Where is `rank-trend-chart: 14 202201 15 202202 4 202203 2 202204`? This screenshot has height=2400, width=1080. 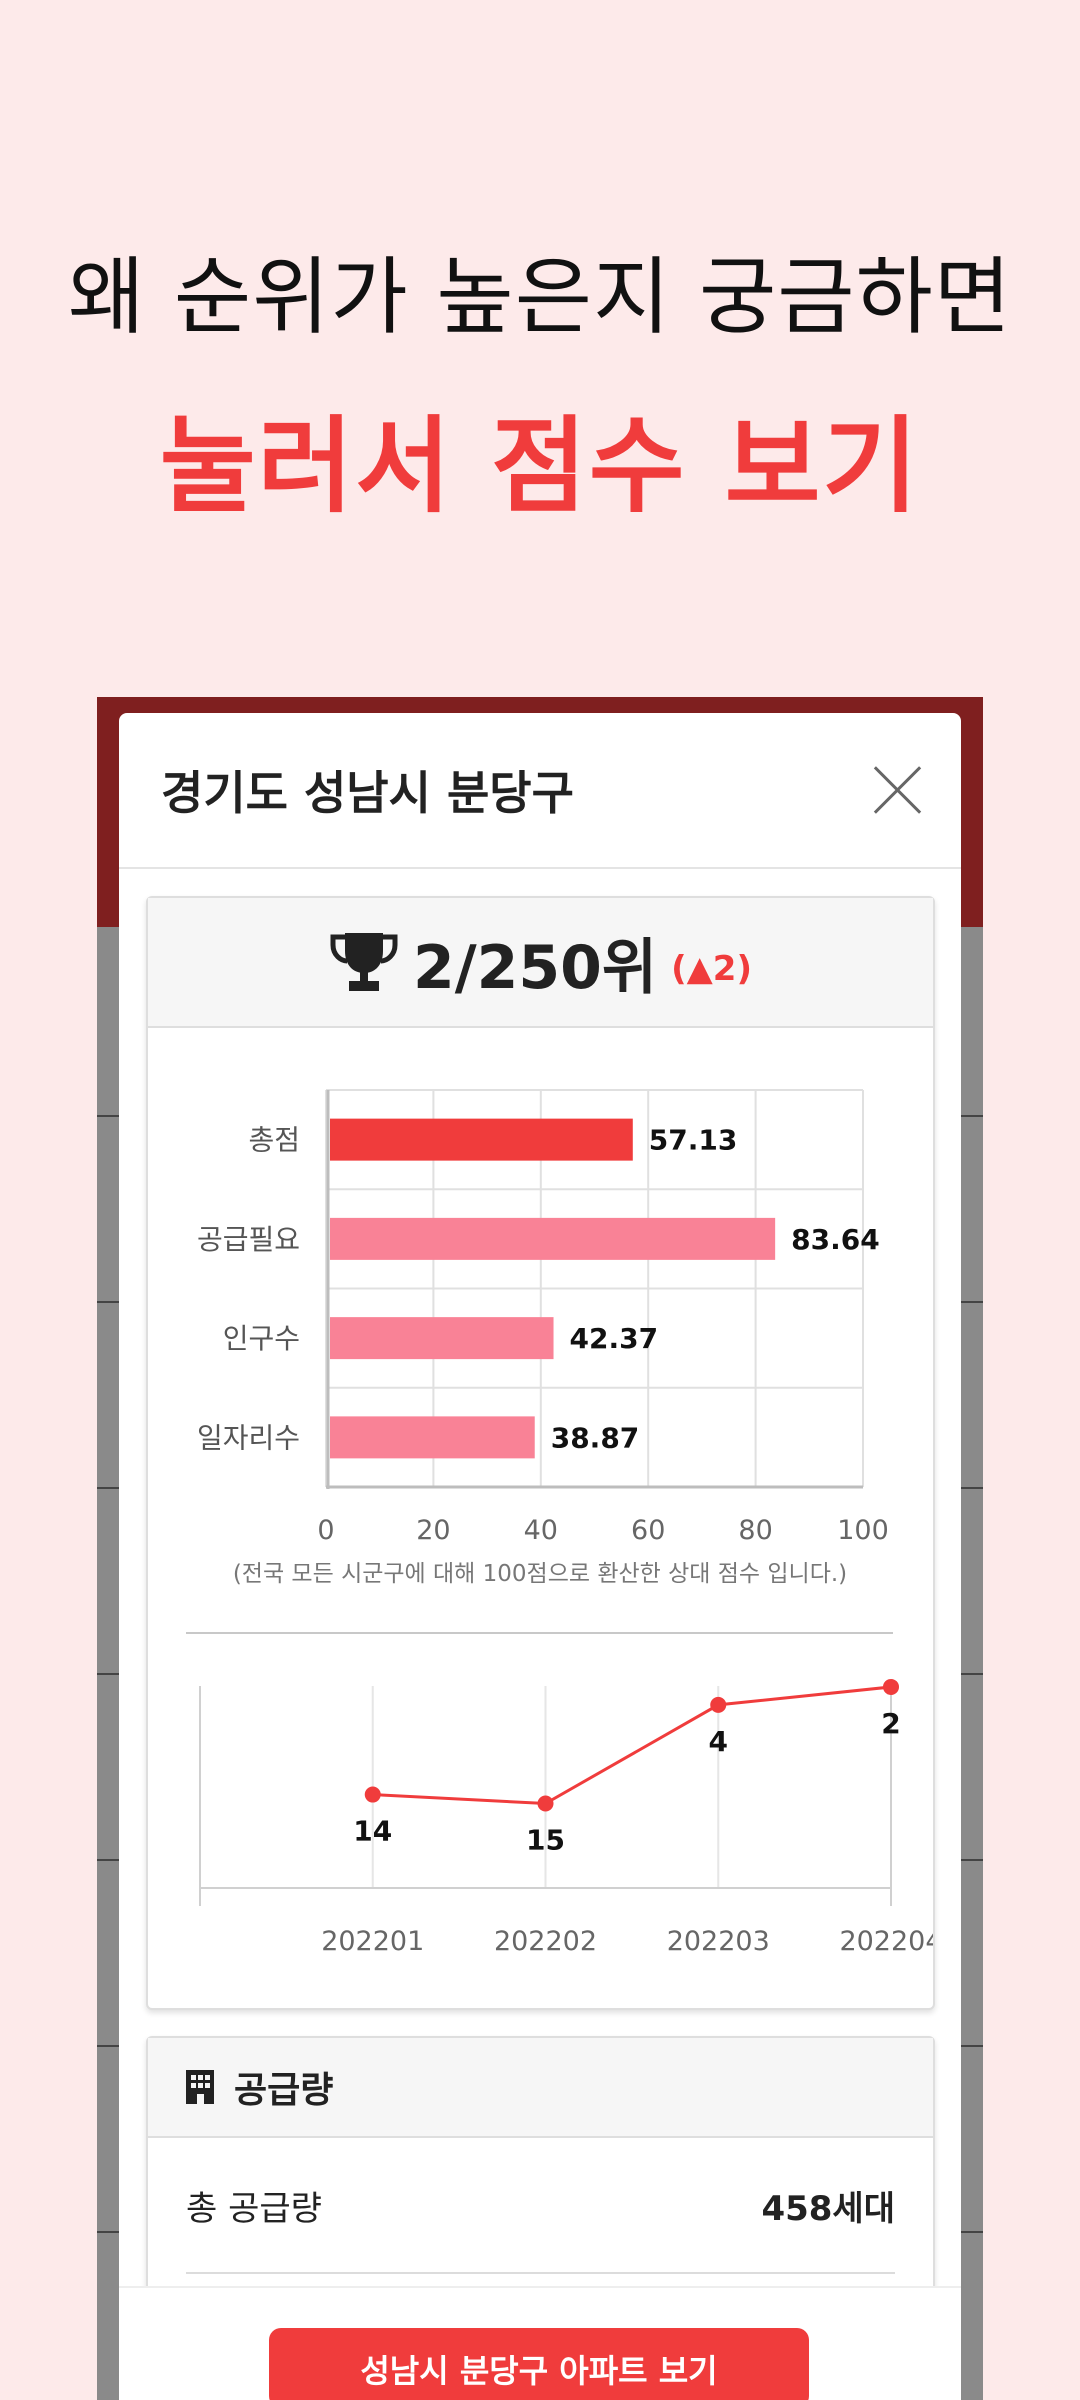
rank-trend-chart: 14 202201 15 202202 4 202203 2 202204 is located at coordinates (566, 1817).